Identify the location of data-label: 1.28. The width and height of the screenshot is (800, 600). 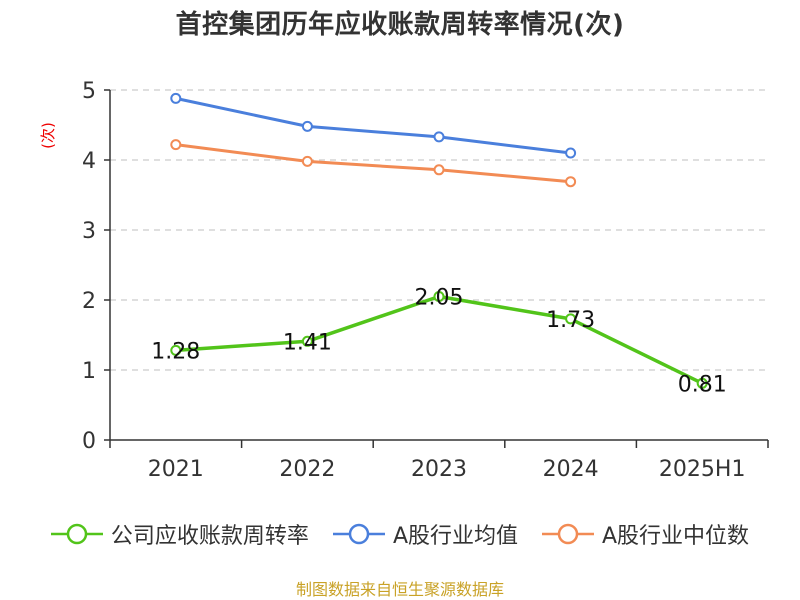
(175, 351).